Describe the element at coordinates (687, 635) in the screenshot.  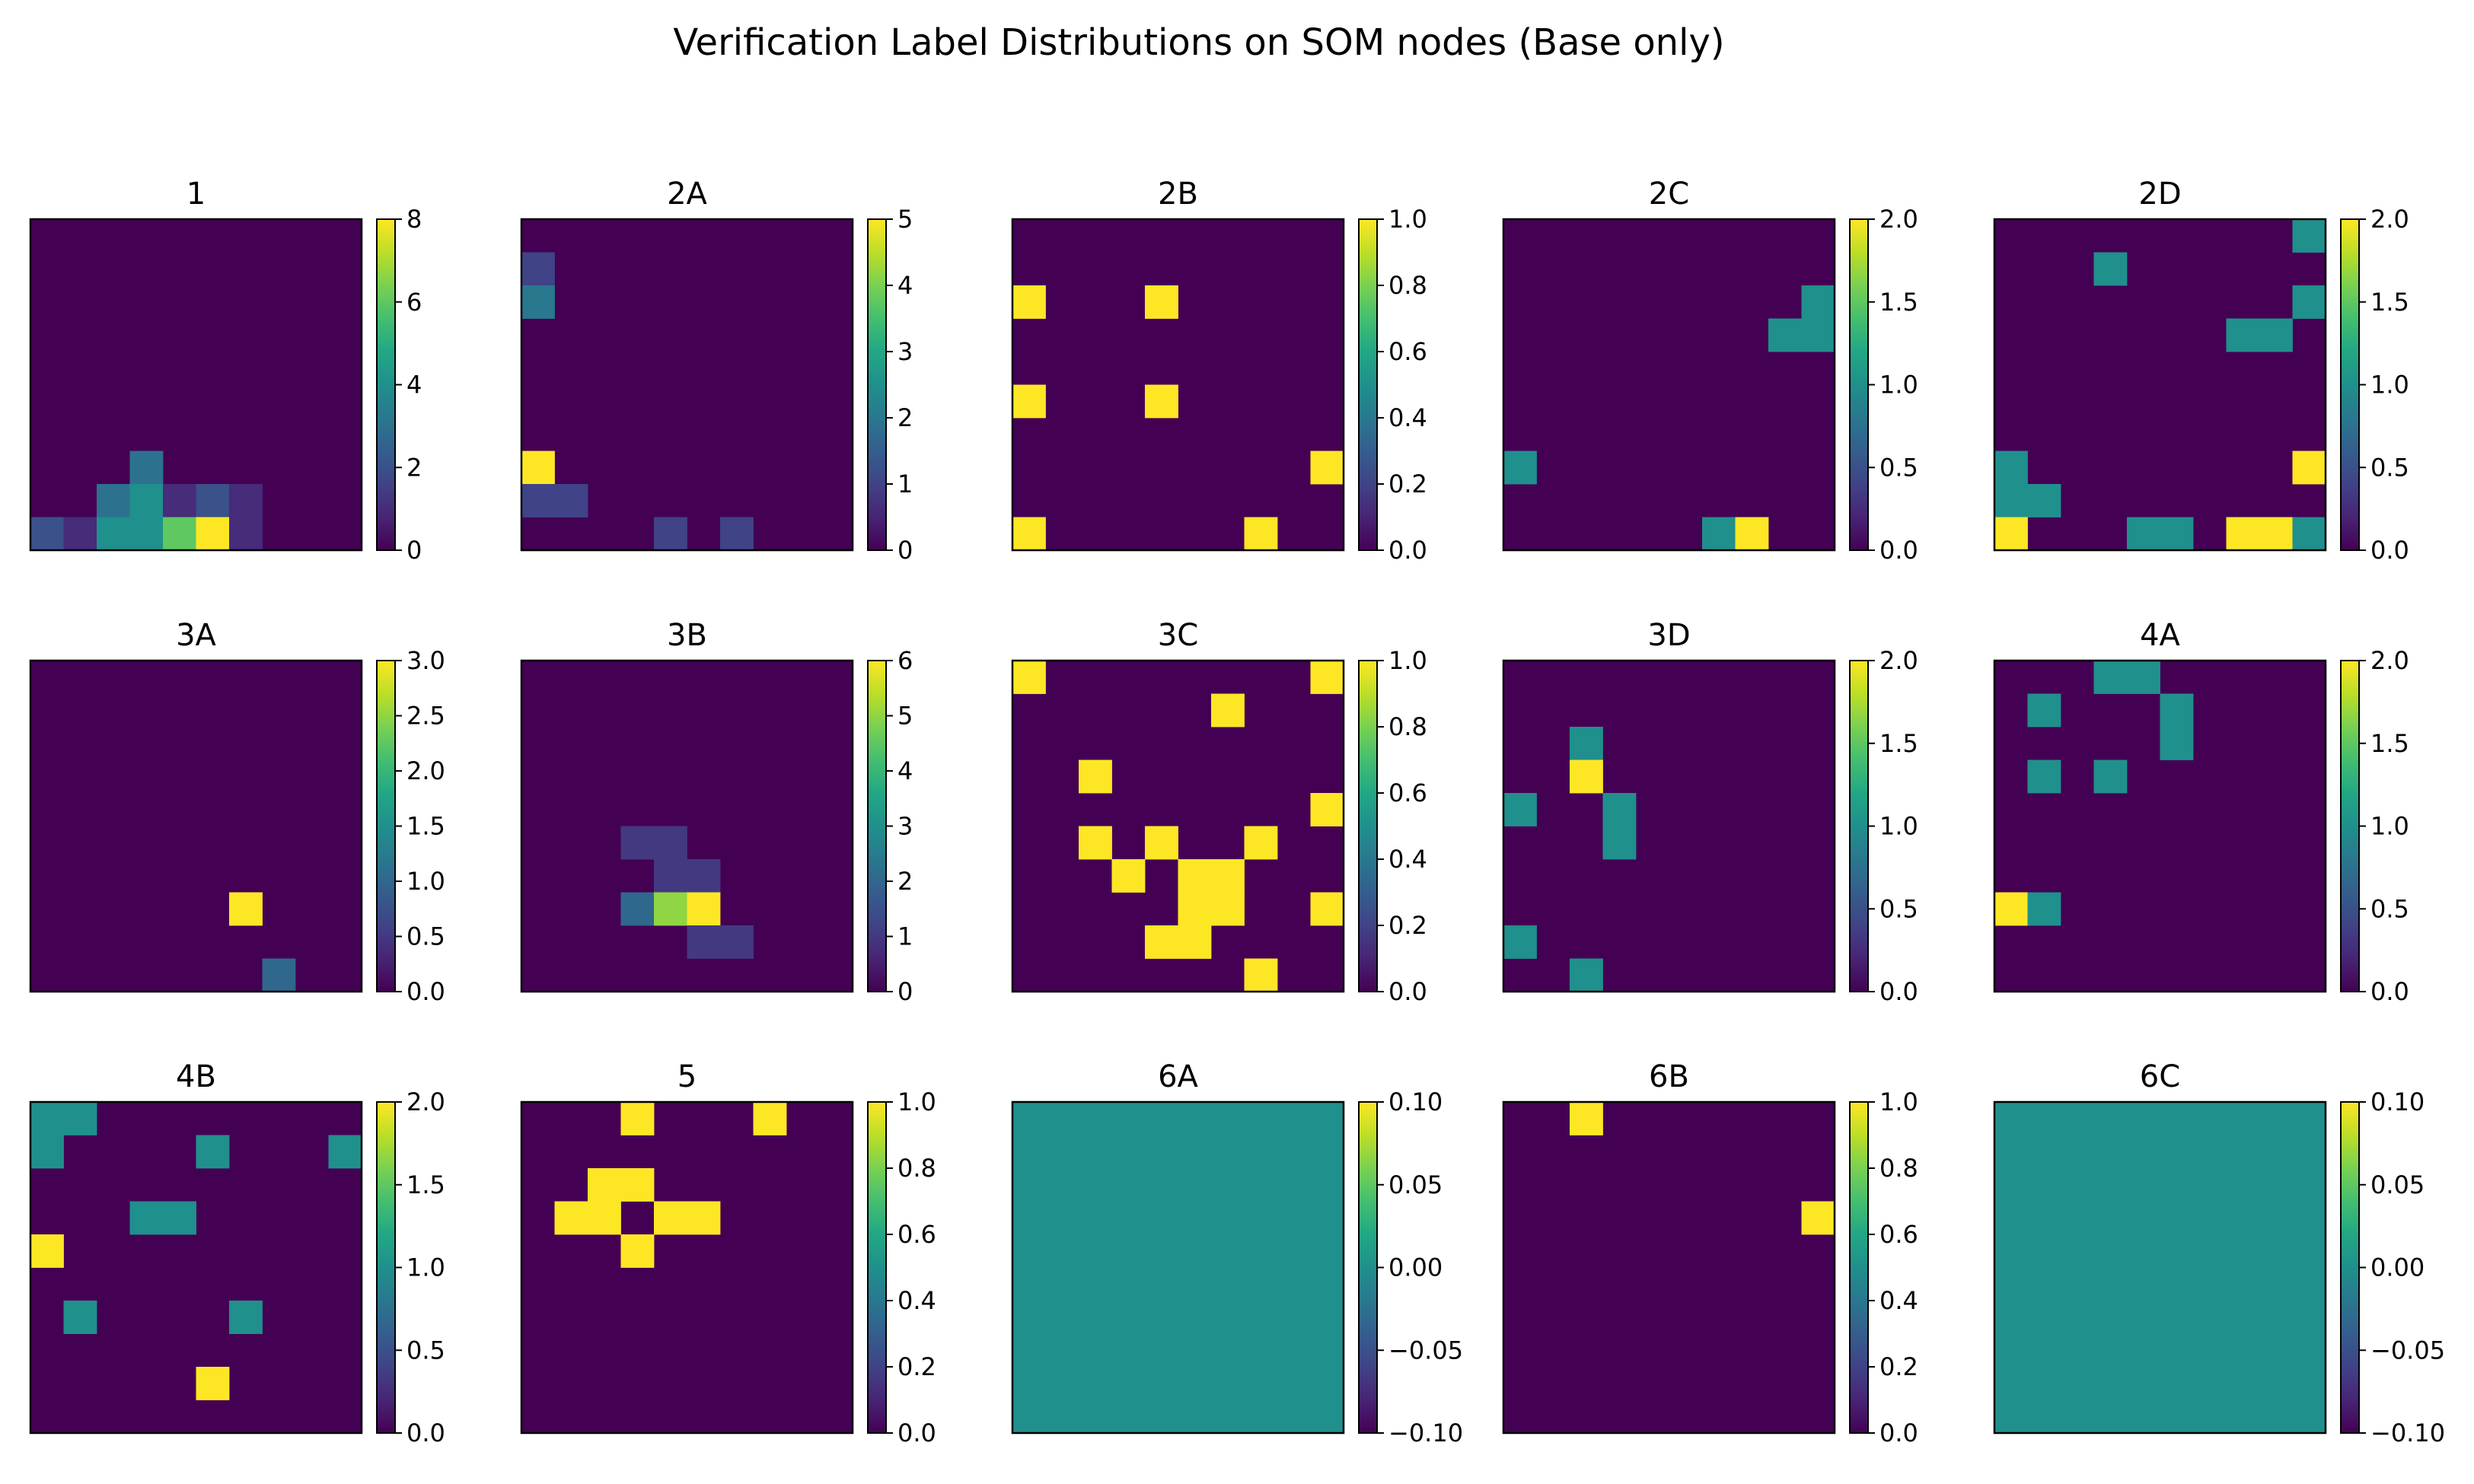
I see `panel-title: 3B` at that location.